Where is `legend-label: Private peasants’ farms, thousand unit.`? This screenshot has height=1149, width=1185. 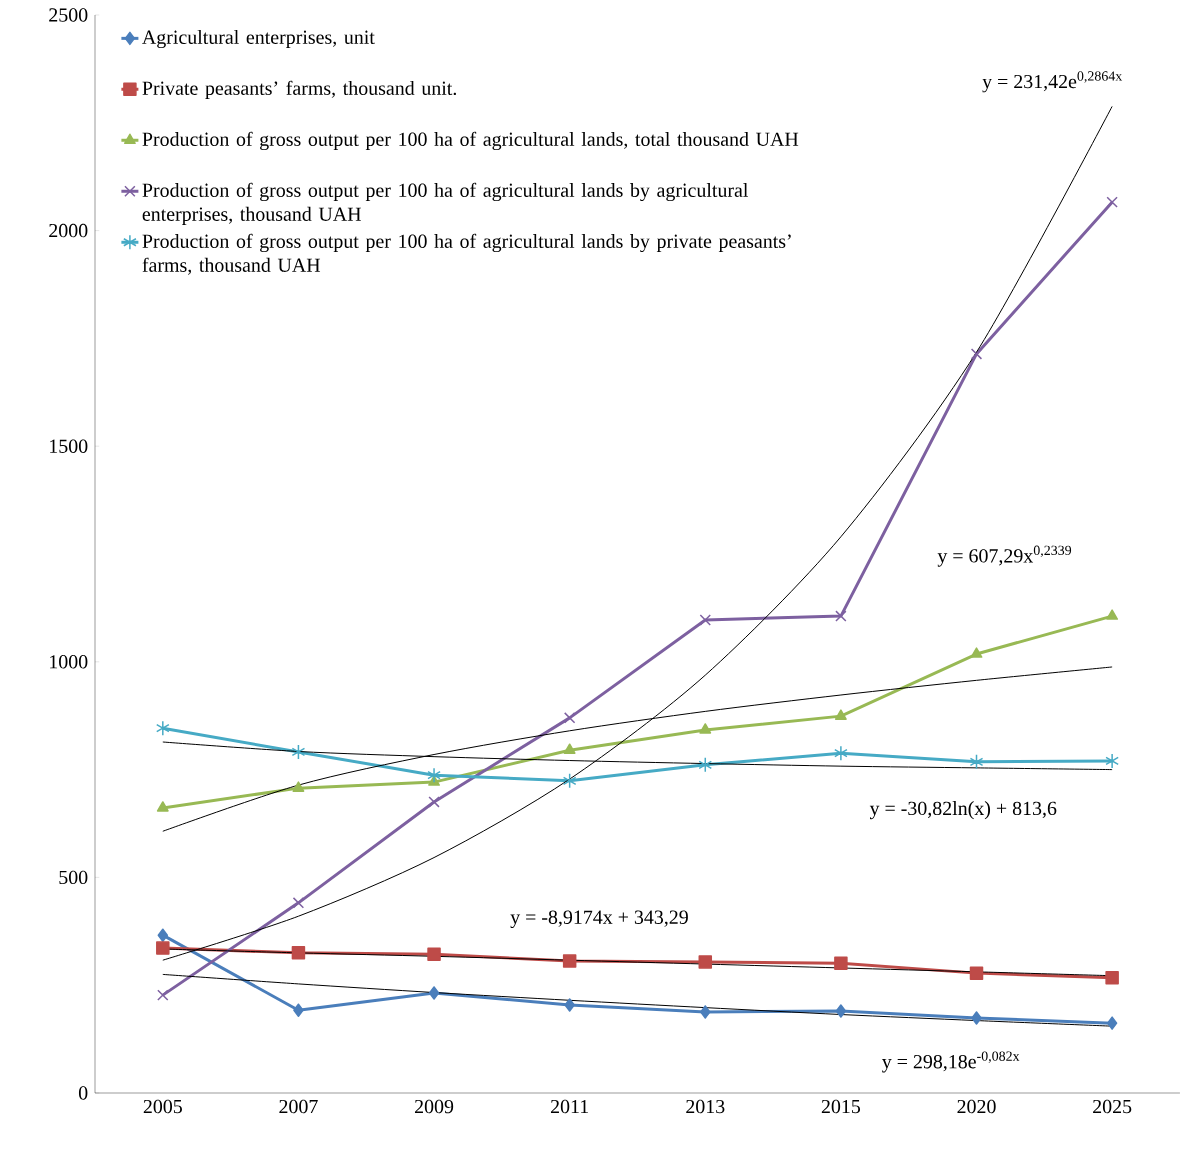 legend-label: Private peasants’ farms, thousand unit. is located at coordinates (299, 90).